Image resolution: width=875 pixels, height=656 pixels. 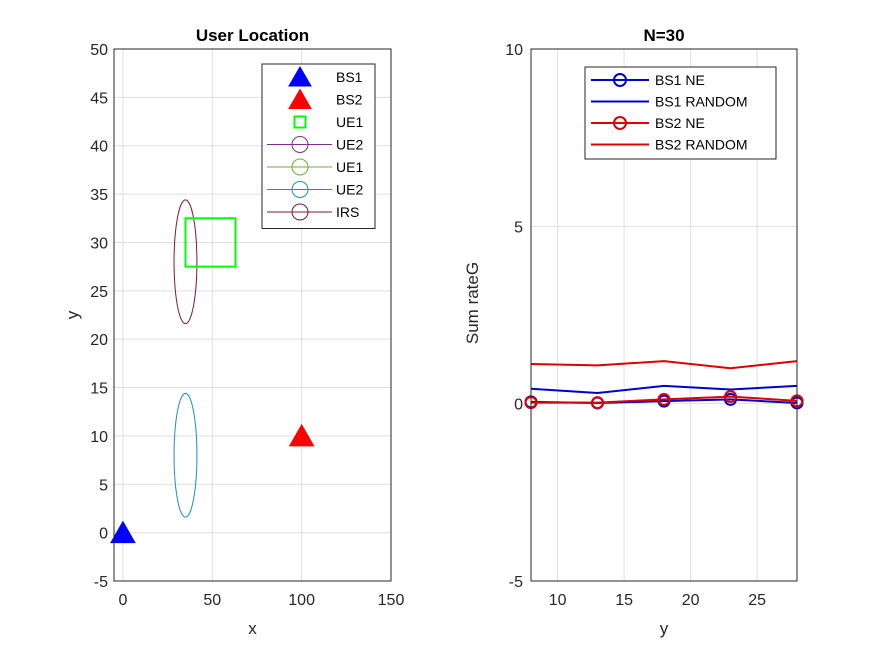 I want to click on series-bs2-random, so click(x=664, y=365).